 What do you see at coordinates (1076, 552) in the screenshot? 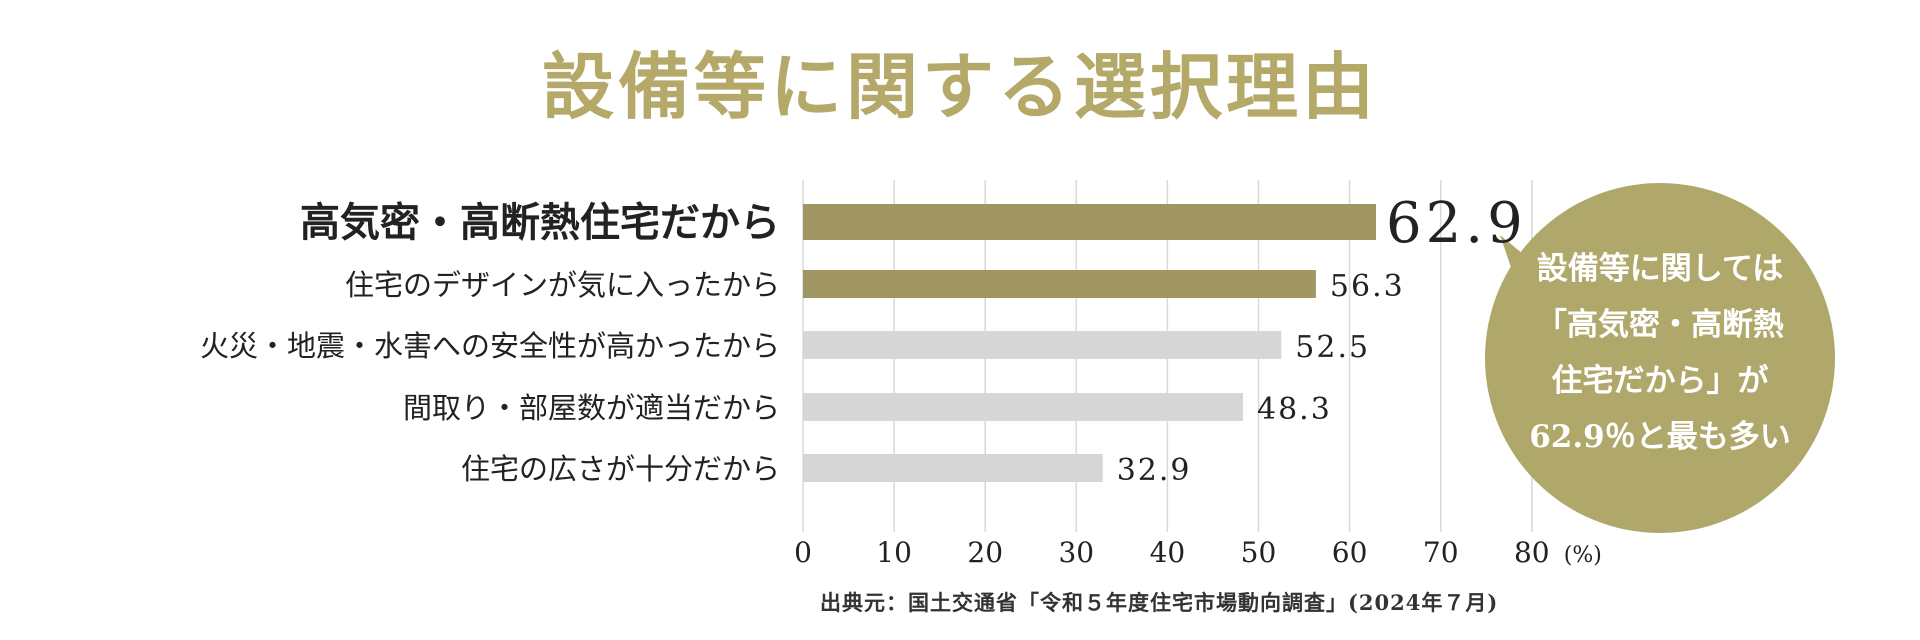
I see `x-tick-label: 30` at bounding box center [1076, 552].